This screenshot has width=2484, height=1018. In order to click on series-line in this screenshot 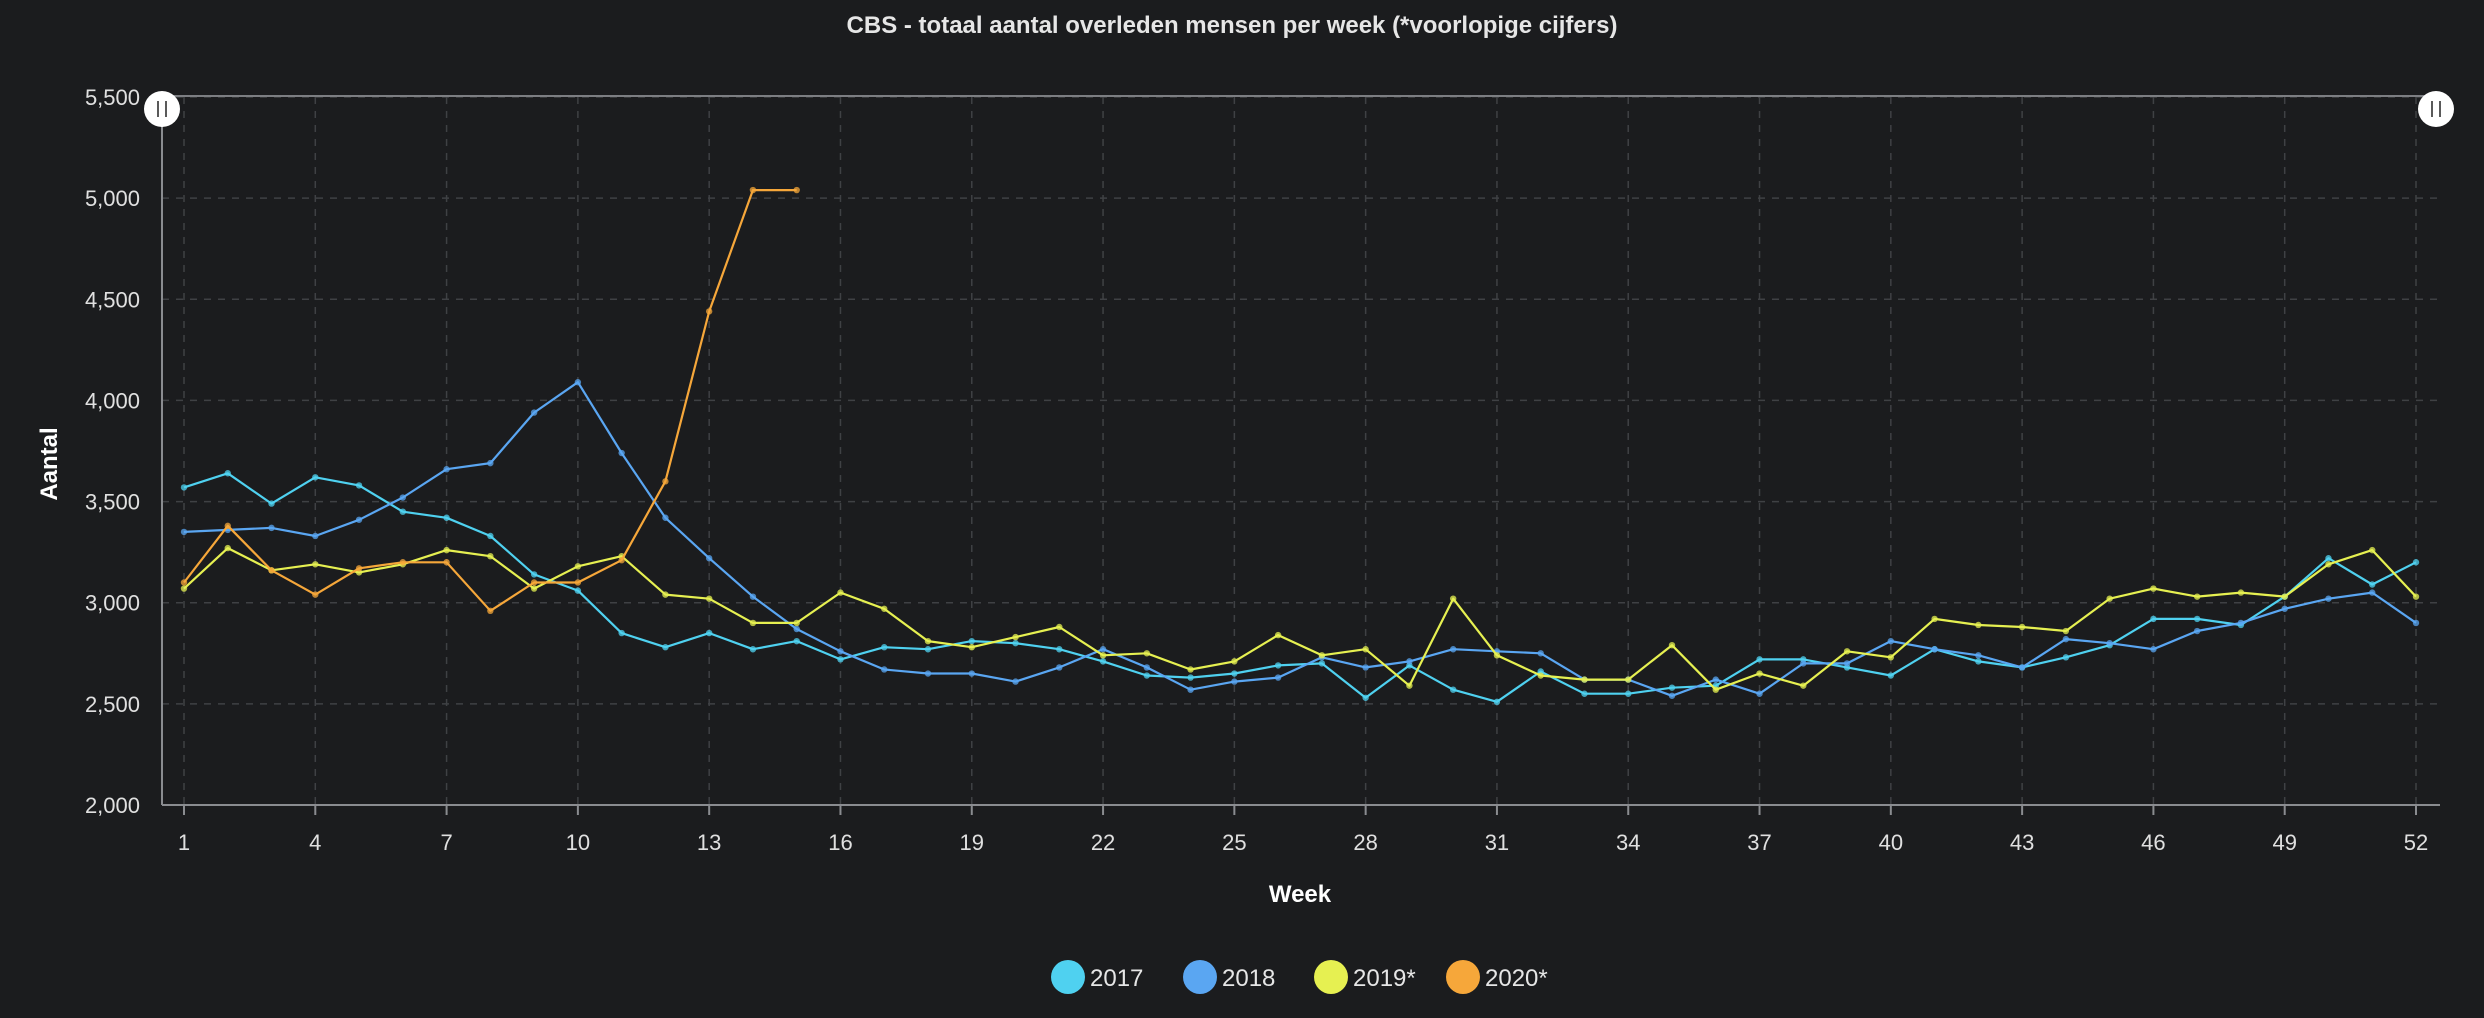, I will do `click(1300, 618)`.